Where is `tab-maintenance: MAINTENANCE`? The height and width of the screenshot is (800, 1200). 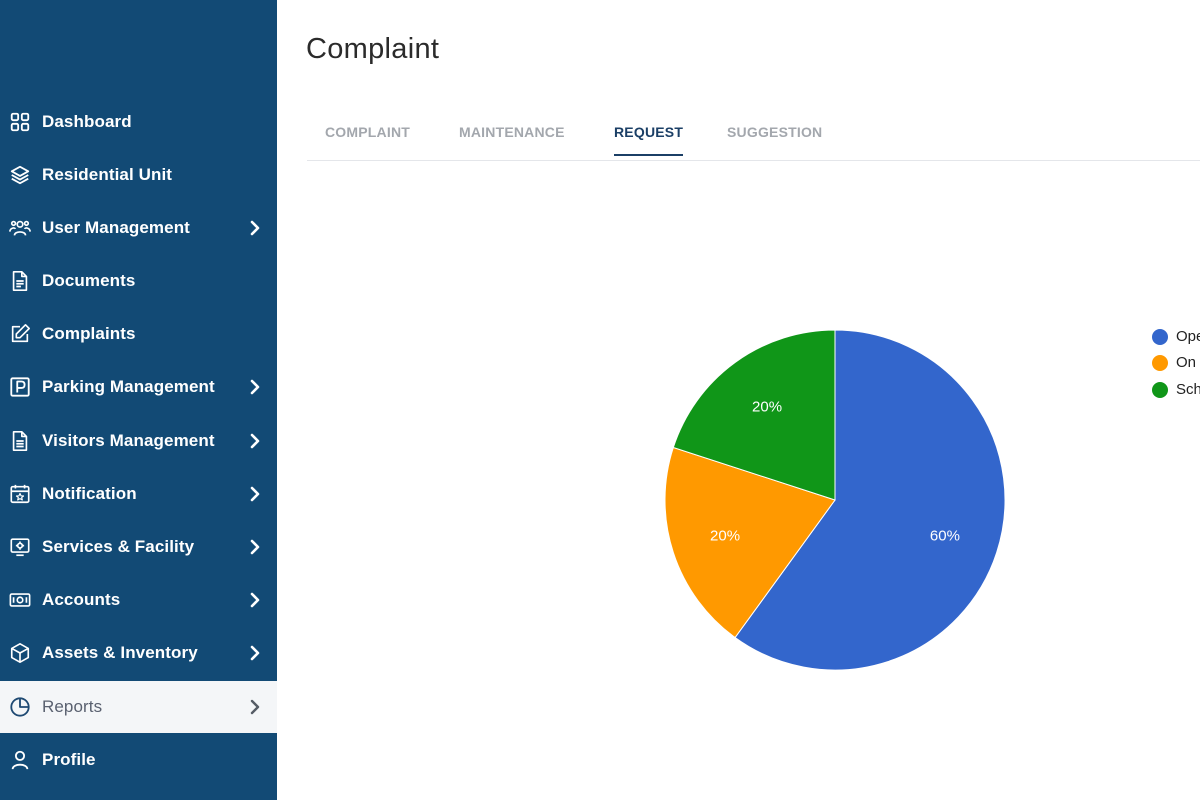 tab-maintenance: MAINTENANCE is located at coordinates (512, 132).